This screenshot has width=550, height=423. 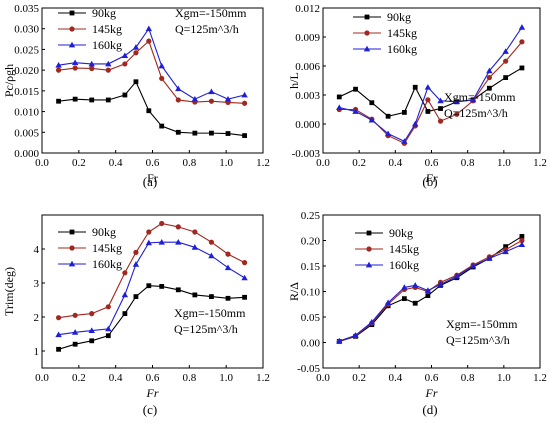 I want to click on panel-label: (d), so click(x=429, y=409).